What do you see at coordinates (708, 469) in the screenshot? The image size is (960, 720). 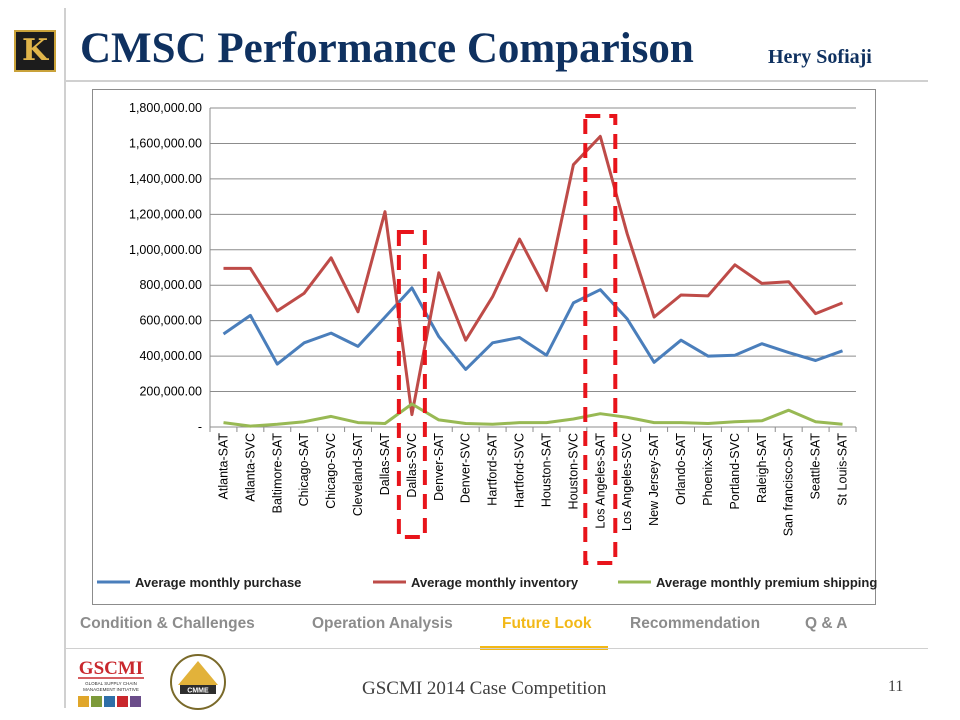 I see `x-tick-label: Phoenix-SAT` at bounding box center [708, 469].